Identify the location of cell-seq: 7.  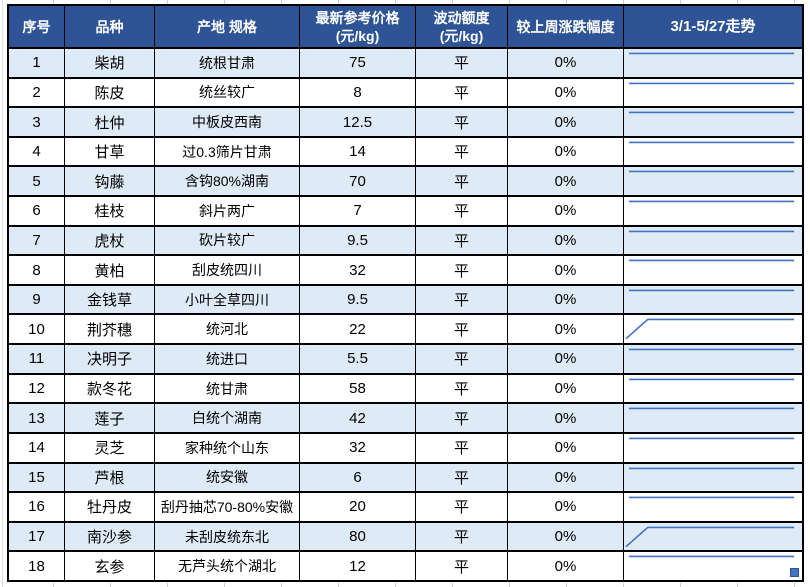
(37, 240).